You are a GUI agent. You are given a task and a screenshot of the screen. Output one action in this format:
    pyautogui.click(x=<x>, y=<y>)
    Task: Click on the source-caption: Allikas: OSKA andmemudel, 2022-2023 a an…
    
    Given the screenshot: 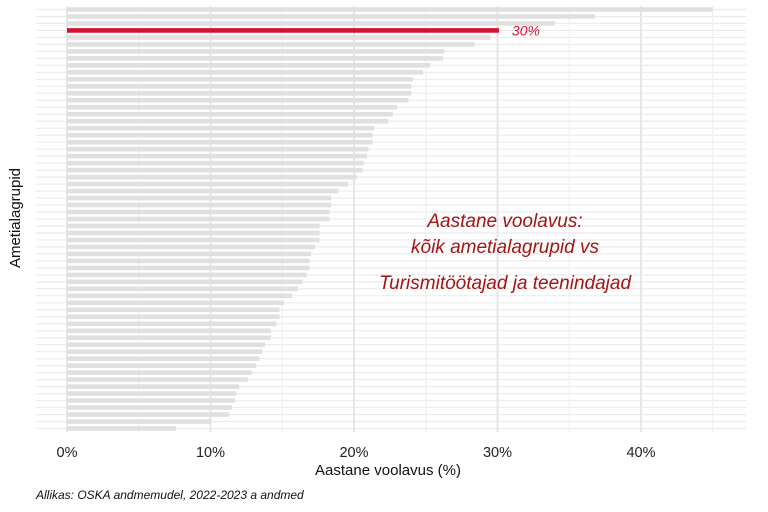 What is the action you would take?
    pyautogui.click(x=169, y=495)
    